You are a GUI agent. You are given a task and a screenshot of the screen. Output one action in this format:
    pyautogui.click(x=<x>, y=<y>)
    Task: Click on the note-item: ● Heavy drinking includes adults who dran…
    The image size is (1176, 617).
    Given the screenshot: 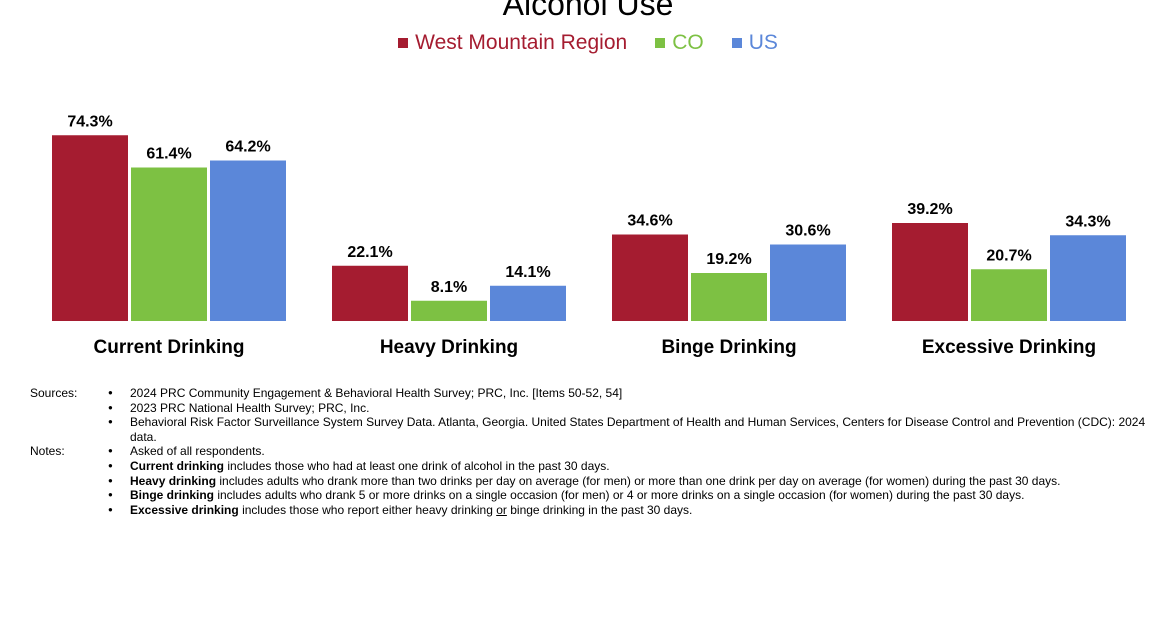 What is the action you would take?
    pyautogui.click(x=590, y=481)
    